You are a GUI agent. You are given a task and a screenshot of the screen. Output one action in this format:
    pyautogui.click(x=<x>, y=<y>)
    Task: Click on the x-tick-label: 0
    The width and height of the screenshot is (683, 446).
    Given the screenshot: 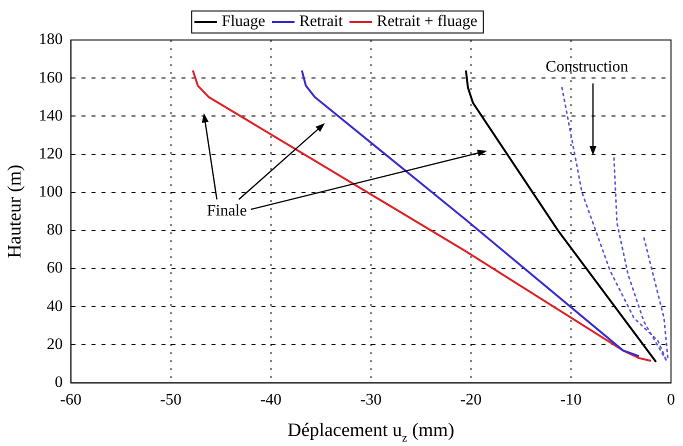 What is the action you would take?
    pyautogui.click(x=671, y=400)
    